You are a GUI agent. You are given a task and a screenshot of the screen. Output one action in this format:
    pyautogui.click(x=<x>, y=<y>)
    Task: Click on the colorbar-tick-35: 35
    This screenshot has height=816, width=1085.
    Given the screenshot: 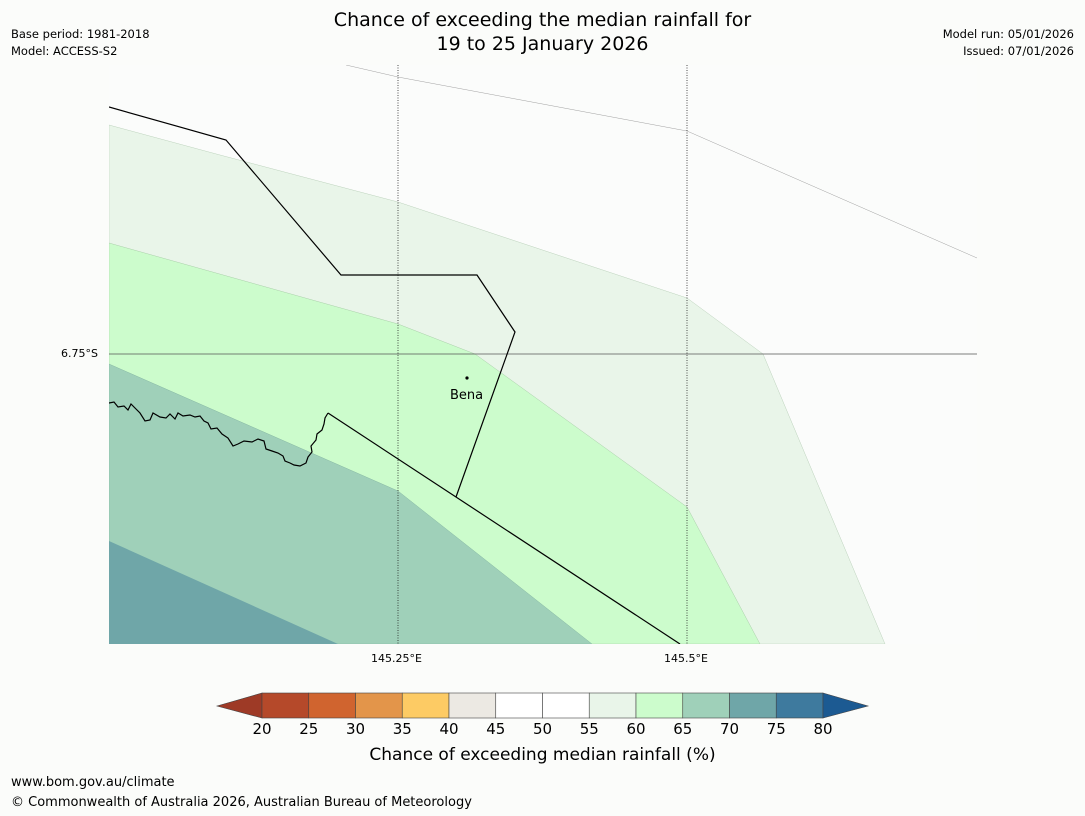 What is the action you would take?
    pyautogui.click(x=402, y=729)
    